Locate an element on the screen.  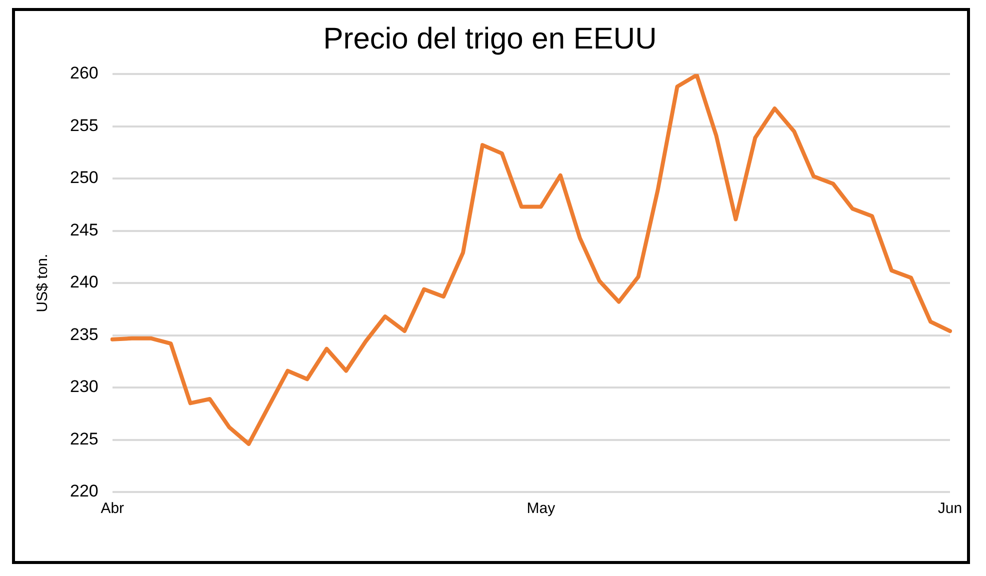
x-tick-label: Jun is located at coordinates (950, 509).